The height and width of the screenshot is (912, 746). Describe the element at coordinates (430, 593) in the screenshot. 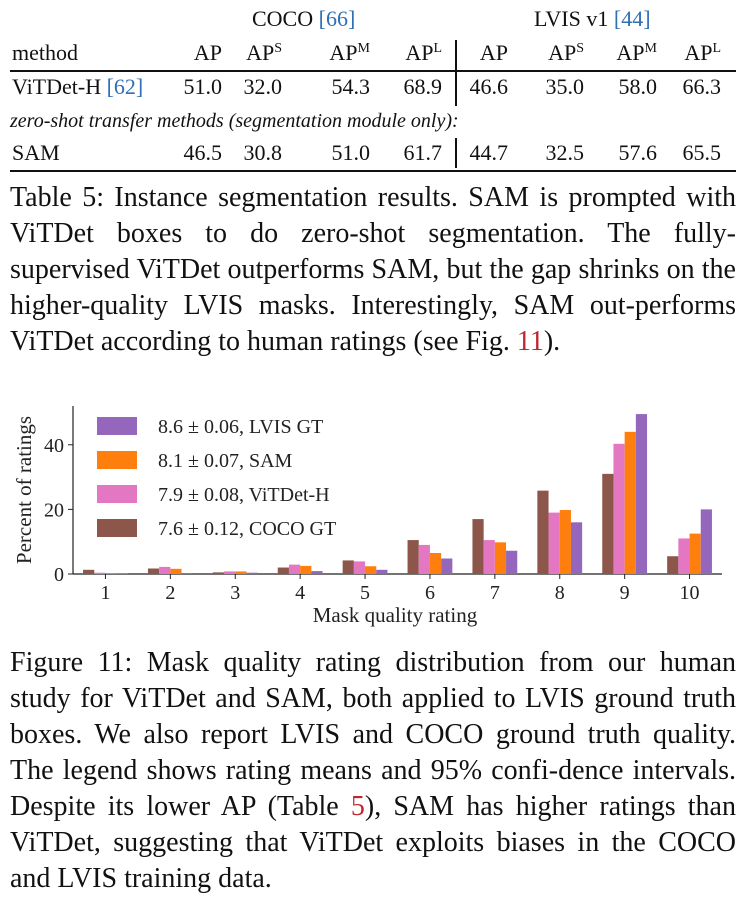

I see `x-tick-label: 6` at that location.